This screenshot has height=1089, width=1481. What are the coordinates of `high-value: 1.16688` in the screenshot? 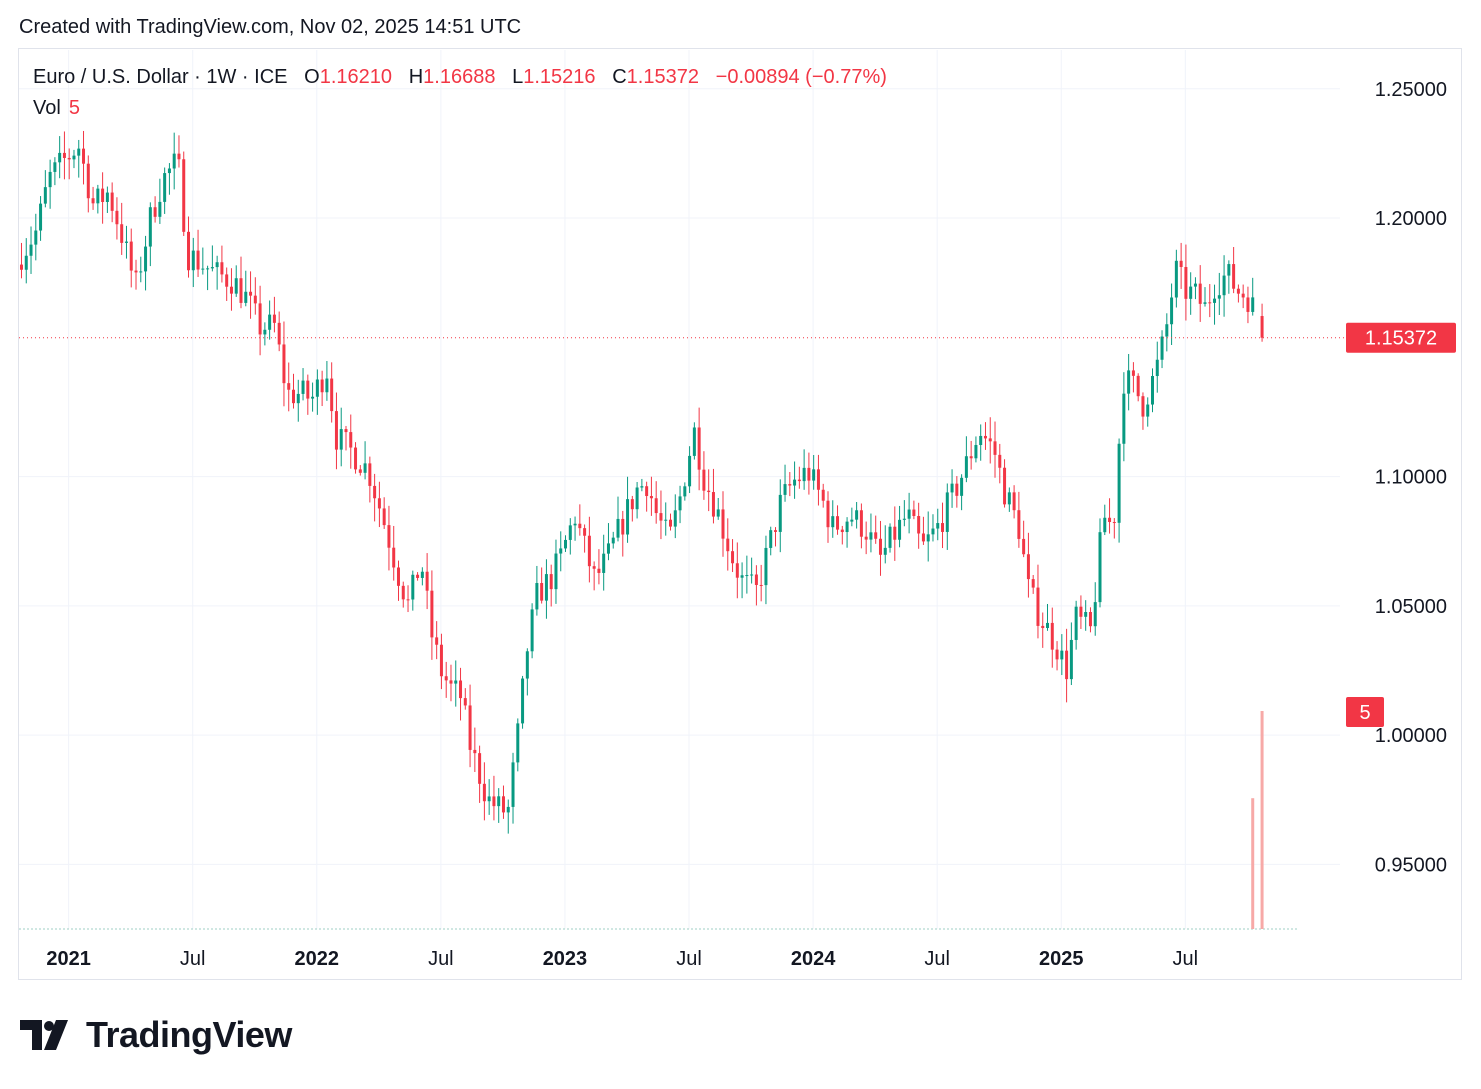 It's located at (459, 77).